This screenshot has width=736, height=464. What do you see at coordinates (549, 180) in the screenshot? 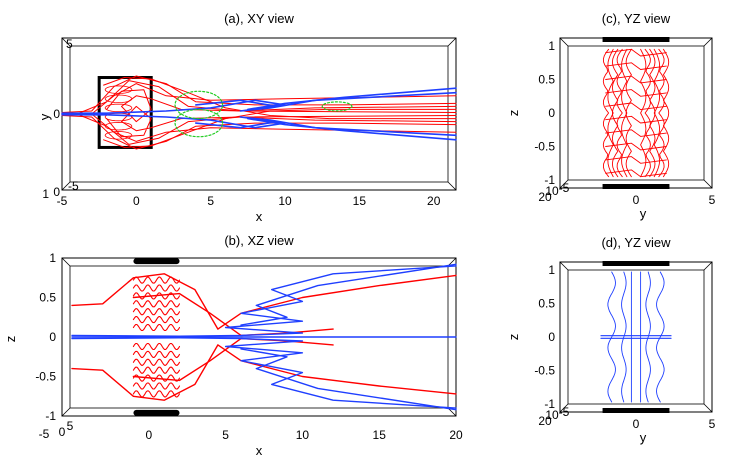
I see `panel-c-ytick: -1` at bounding box center [549, 180].